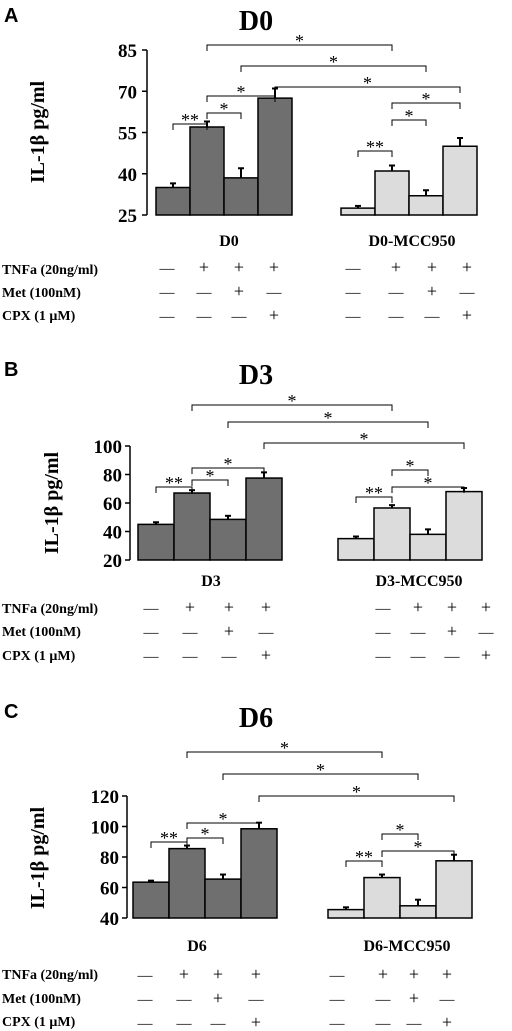  I want to click on group-label: D6, so click(197, 946).